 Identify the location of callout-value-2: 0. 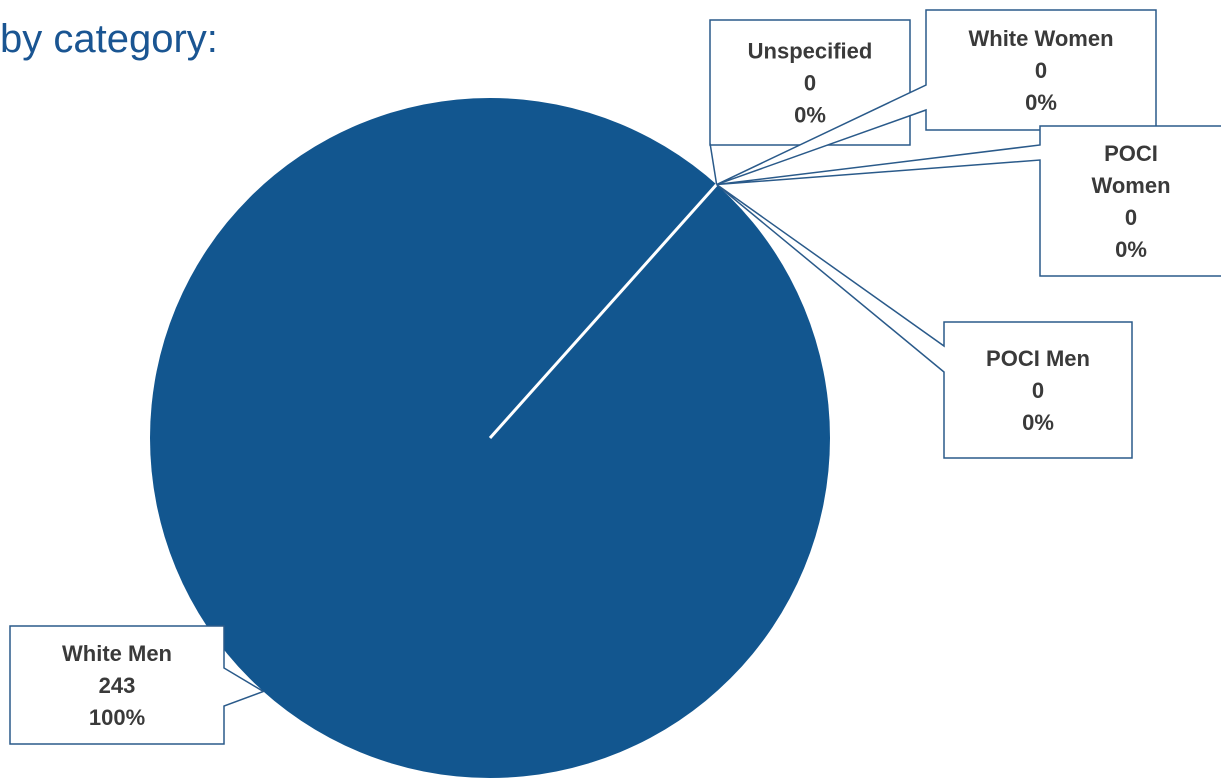
(1131, 217).